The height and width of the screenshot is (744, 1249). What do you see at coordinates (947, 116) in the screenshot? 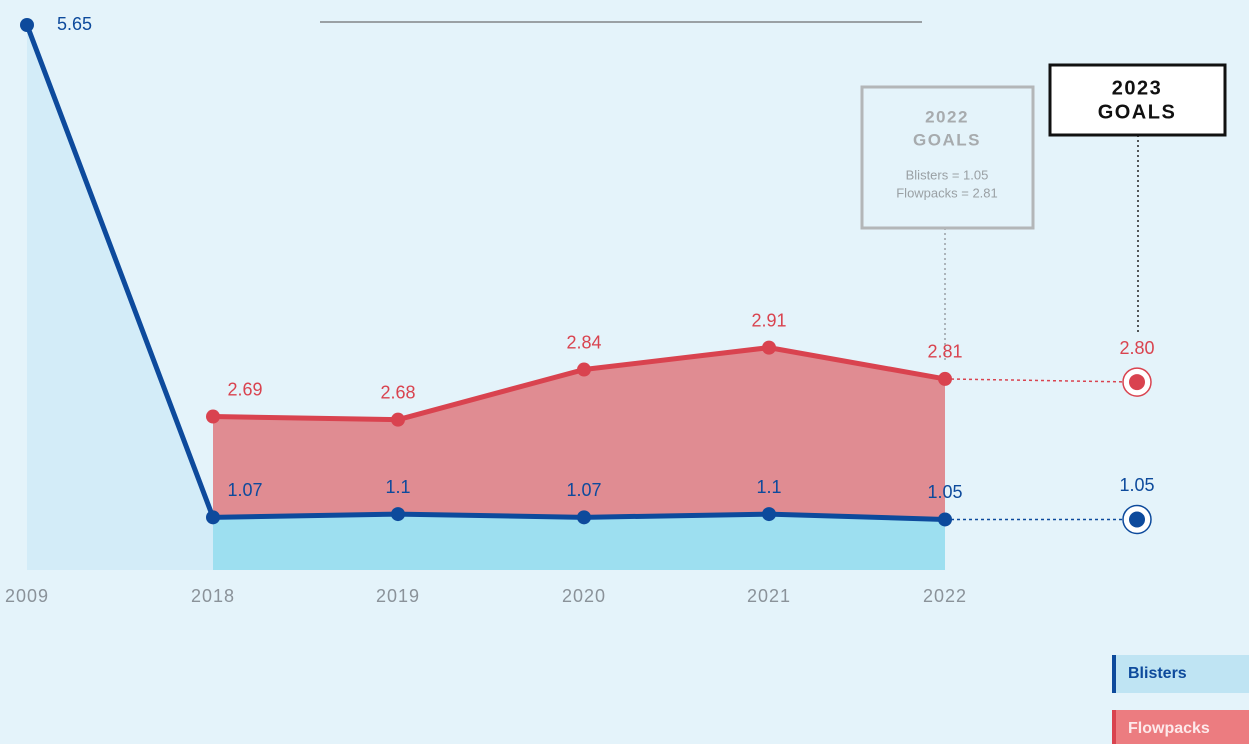
I see `goal-title: 2022` at bounding box center [947, 116].